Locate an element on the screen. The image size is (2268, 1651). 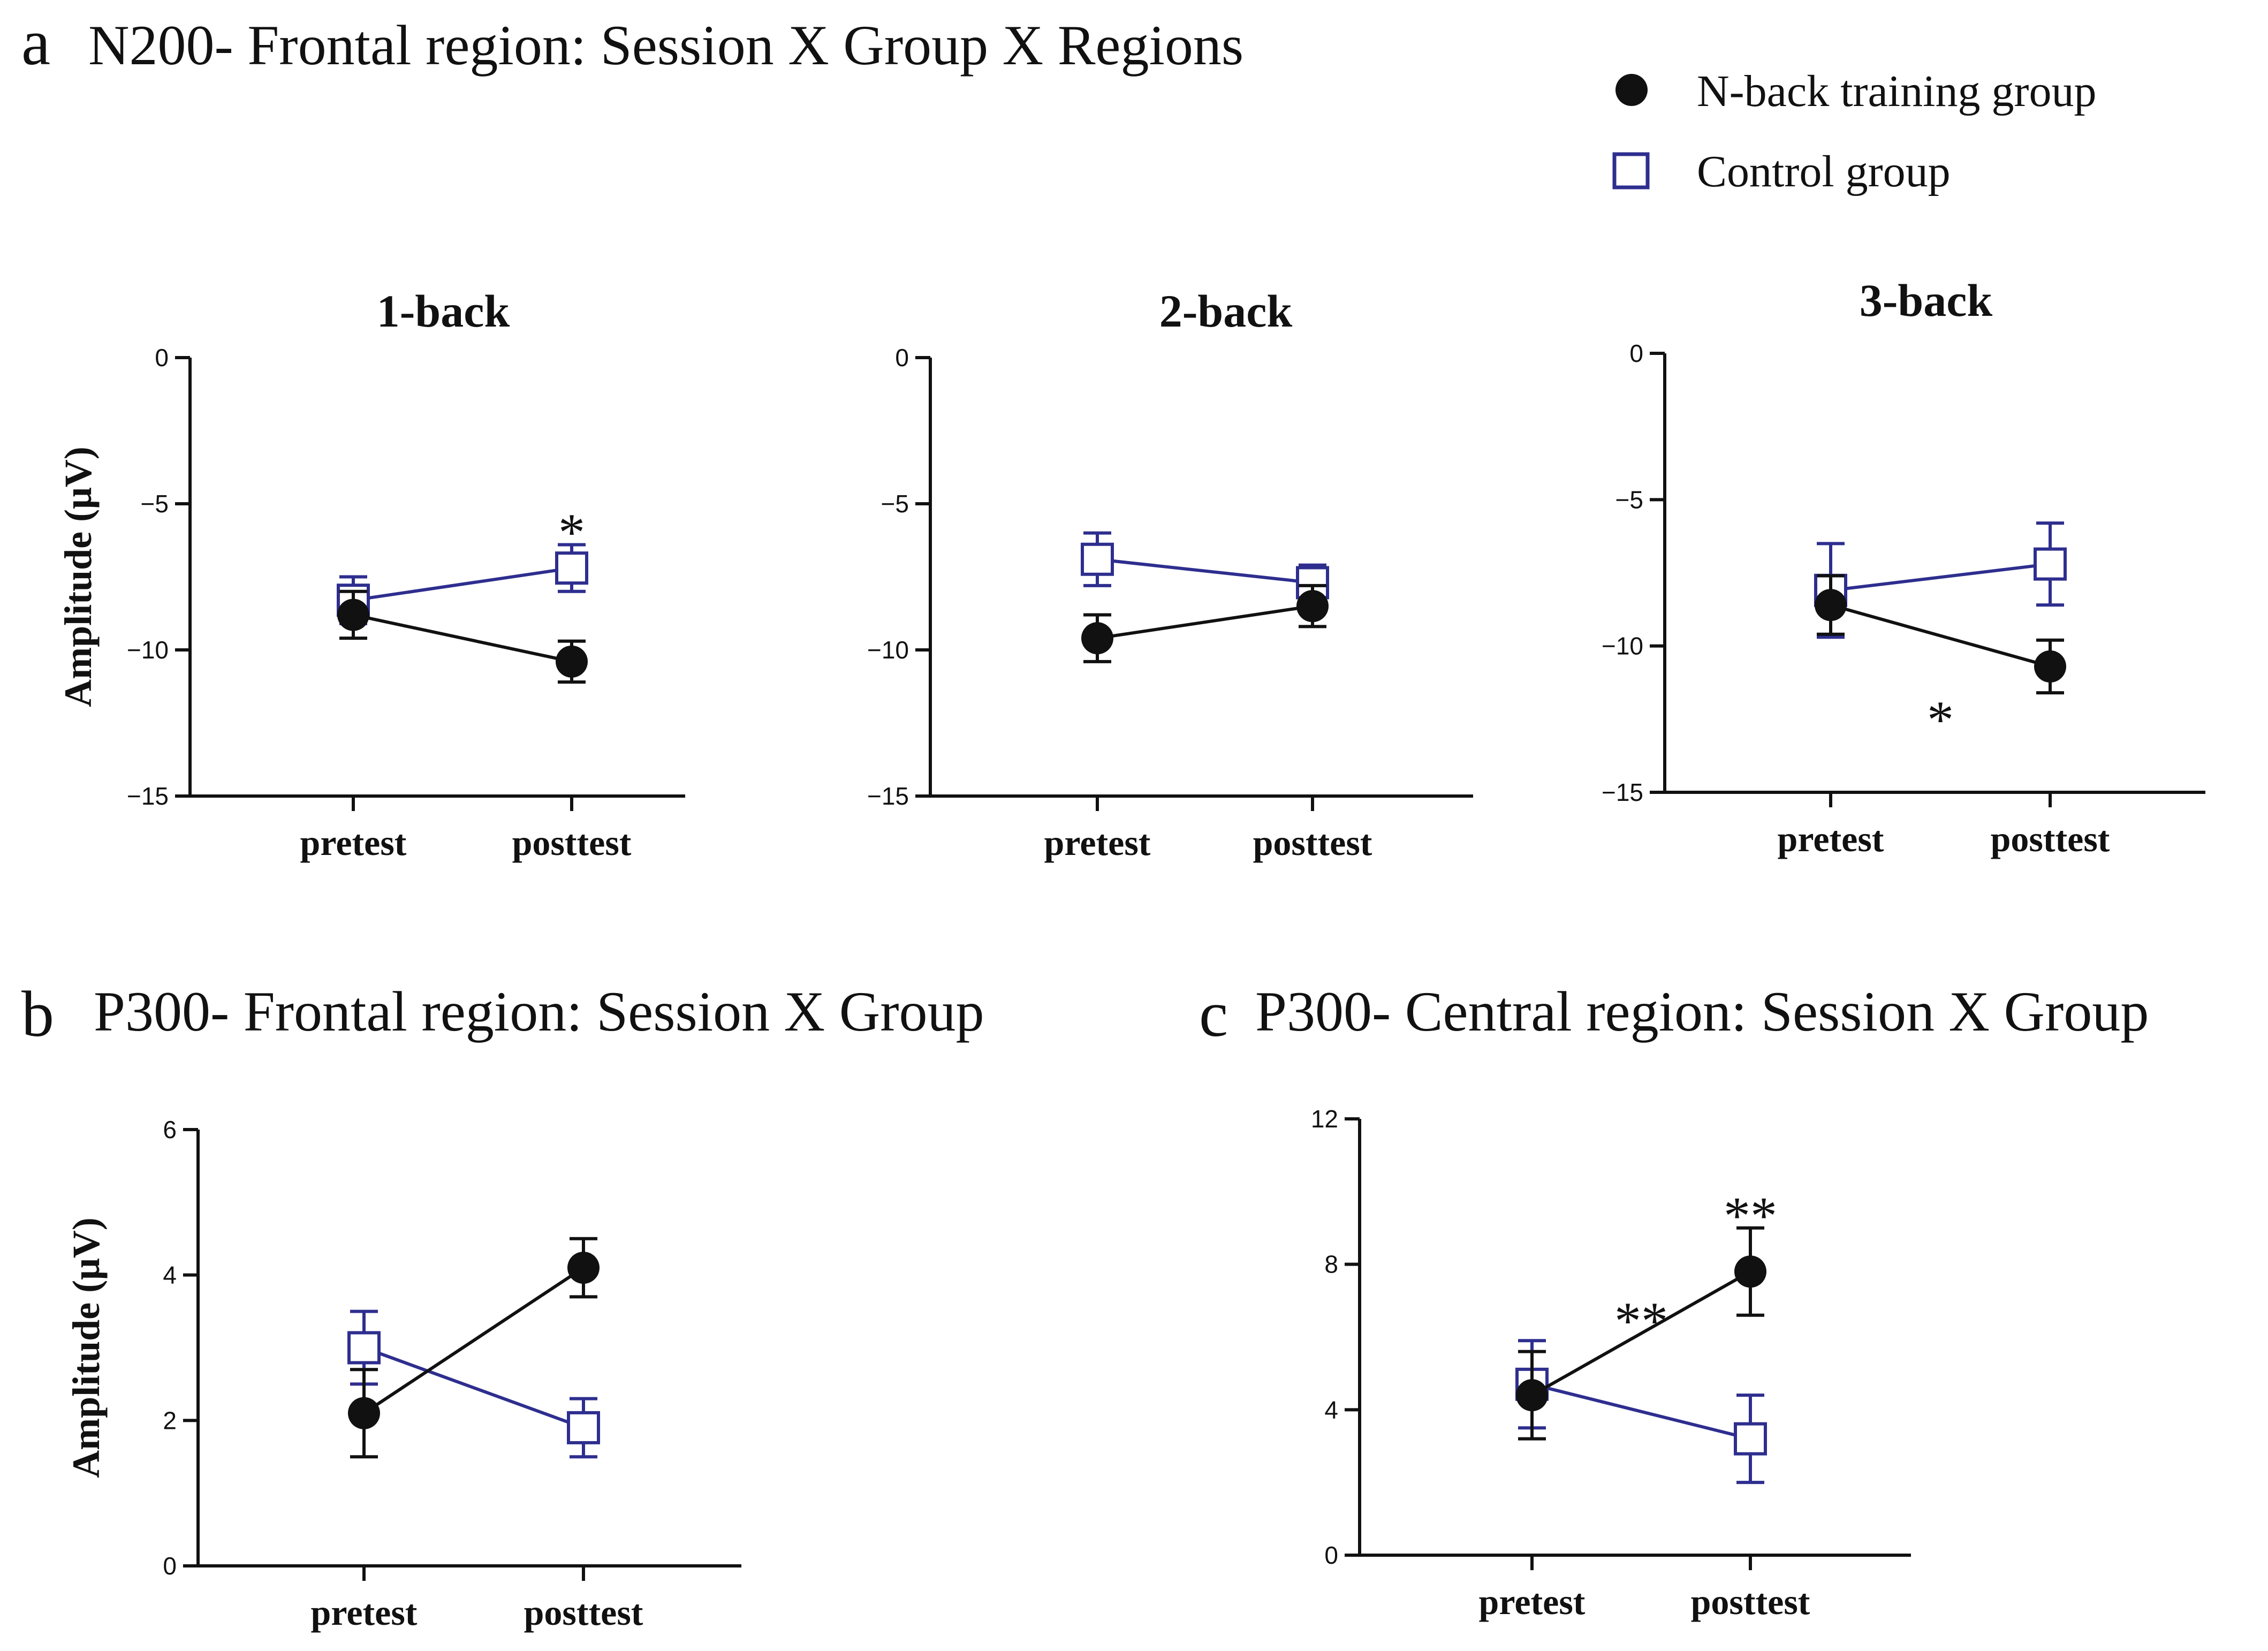
plot-p300-central: 0 4 8 12 pretest posttest ** ** is located at coordinates (1611, 1363).